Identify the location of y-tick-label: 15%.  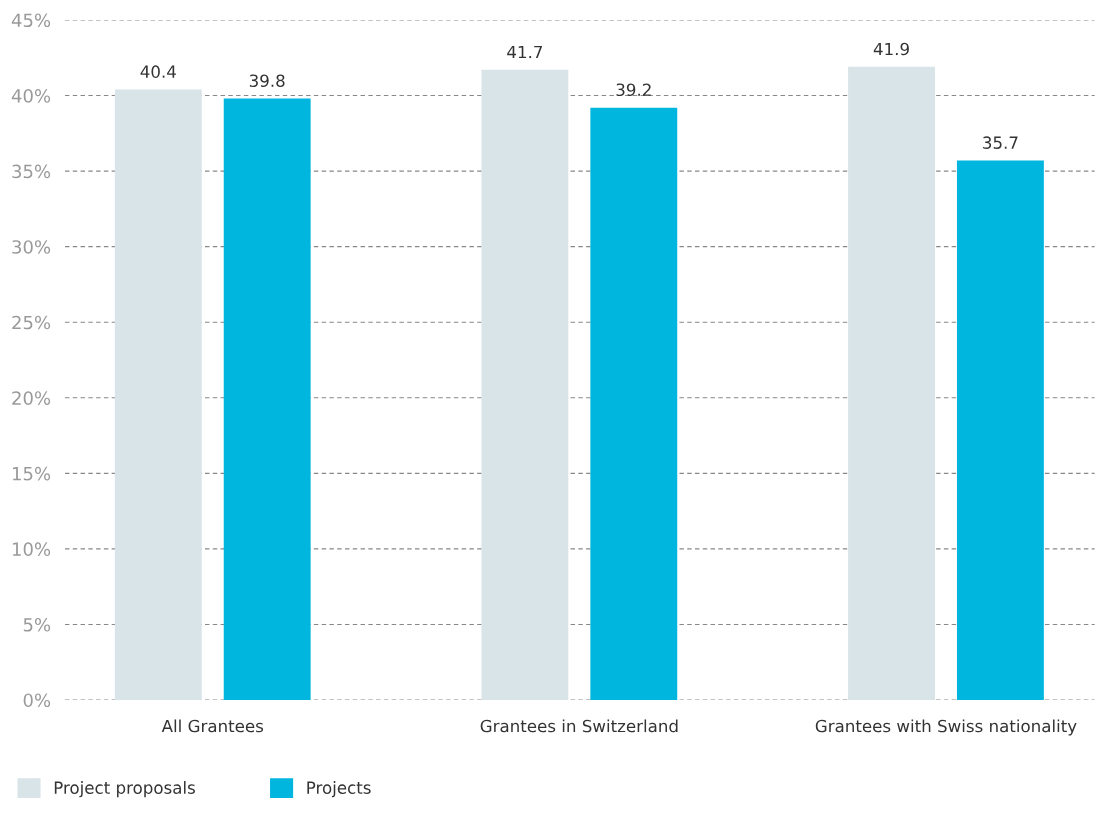
(31, 473).